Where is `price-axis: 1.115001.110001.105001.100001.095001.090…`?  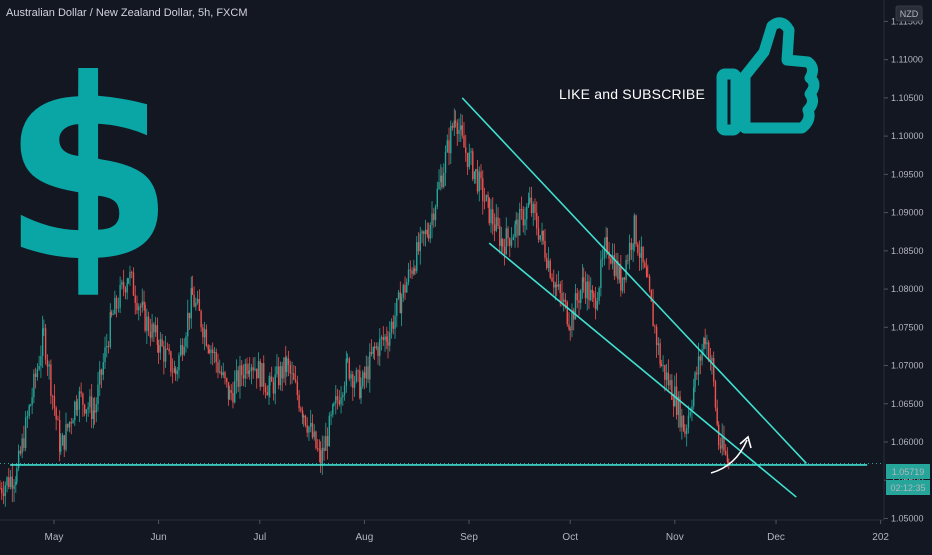 price-axis: 1.115001.110001.105001.100001.095001.090… is located at coordinates (903, 261).